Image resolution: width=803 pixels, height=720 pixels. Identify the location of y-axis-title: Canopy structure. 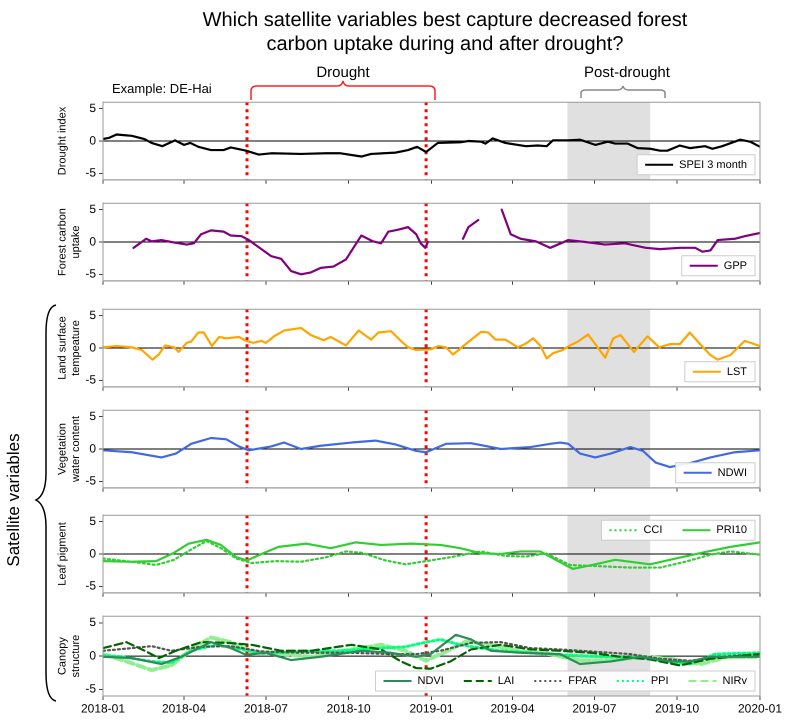
(69, 656).